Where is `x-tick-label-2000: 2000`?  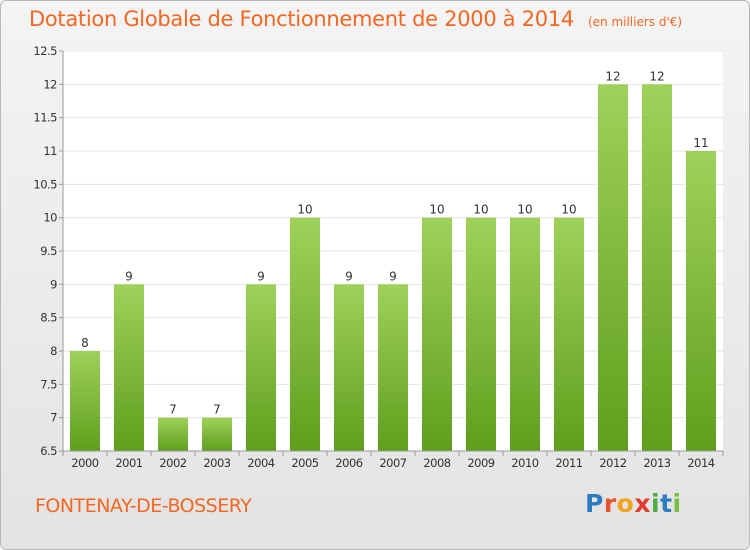
x-tick-label-2000: 2000 is located at coordinates (84, 463).